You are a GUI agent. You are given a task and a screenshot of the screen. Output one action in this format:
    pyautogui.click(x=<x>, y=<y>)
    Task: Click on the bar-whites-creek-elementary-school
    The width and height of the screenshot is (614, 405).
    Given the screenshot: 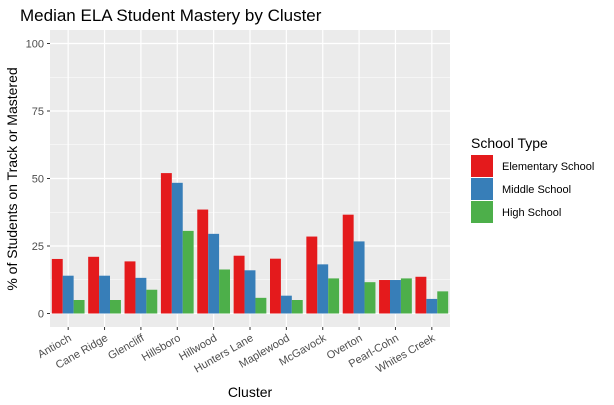 What is the action you would take?
    pyautogui.click(x=421, y=295)
    